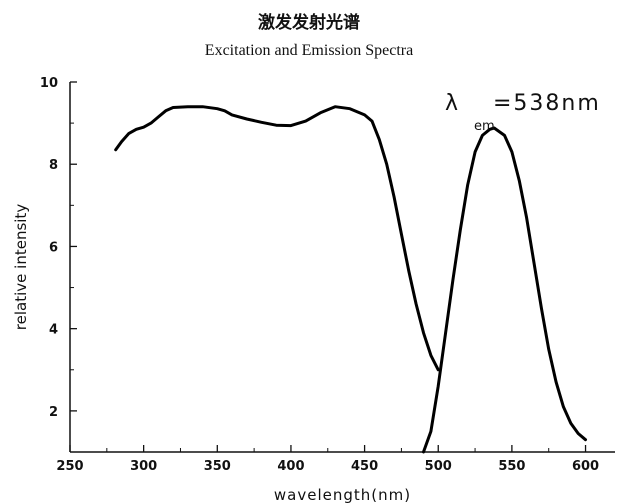 Image resolution: width=618 pixels, height=504 pixels. What do you see at coordinates (290, 466) in the screenshot?
I see `x-tick-label: 400` at bounding box center [290, 466].